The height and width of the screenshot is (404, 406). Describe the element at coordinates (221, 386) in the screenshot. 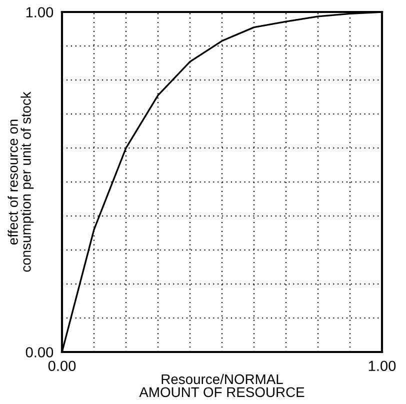

I see `x-axis-title: Resource/NORMAL AMOUNT OF RESOURCE` at that location.